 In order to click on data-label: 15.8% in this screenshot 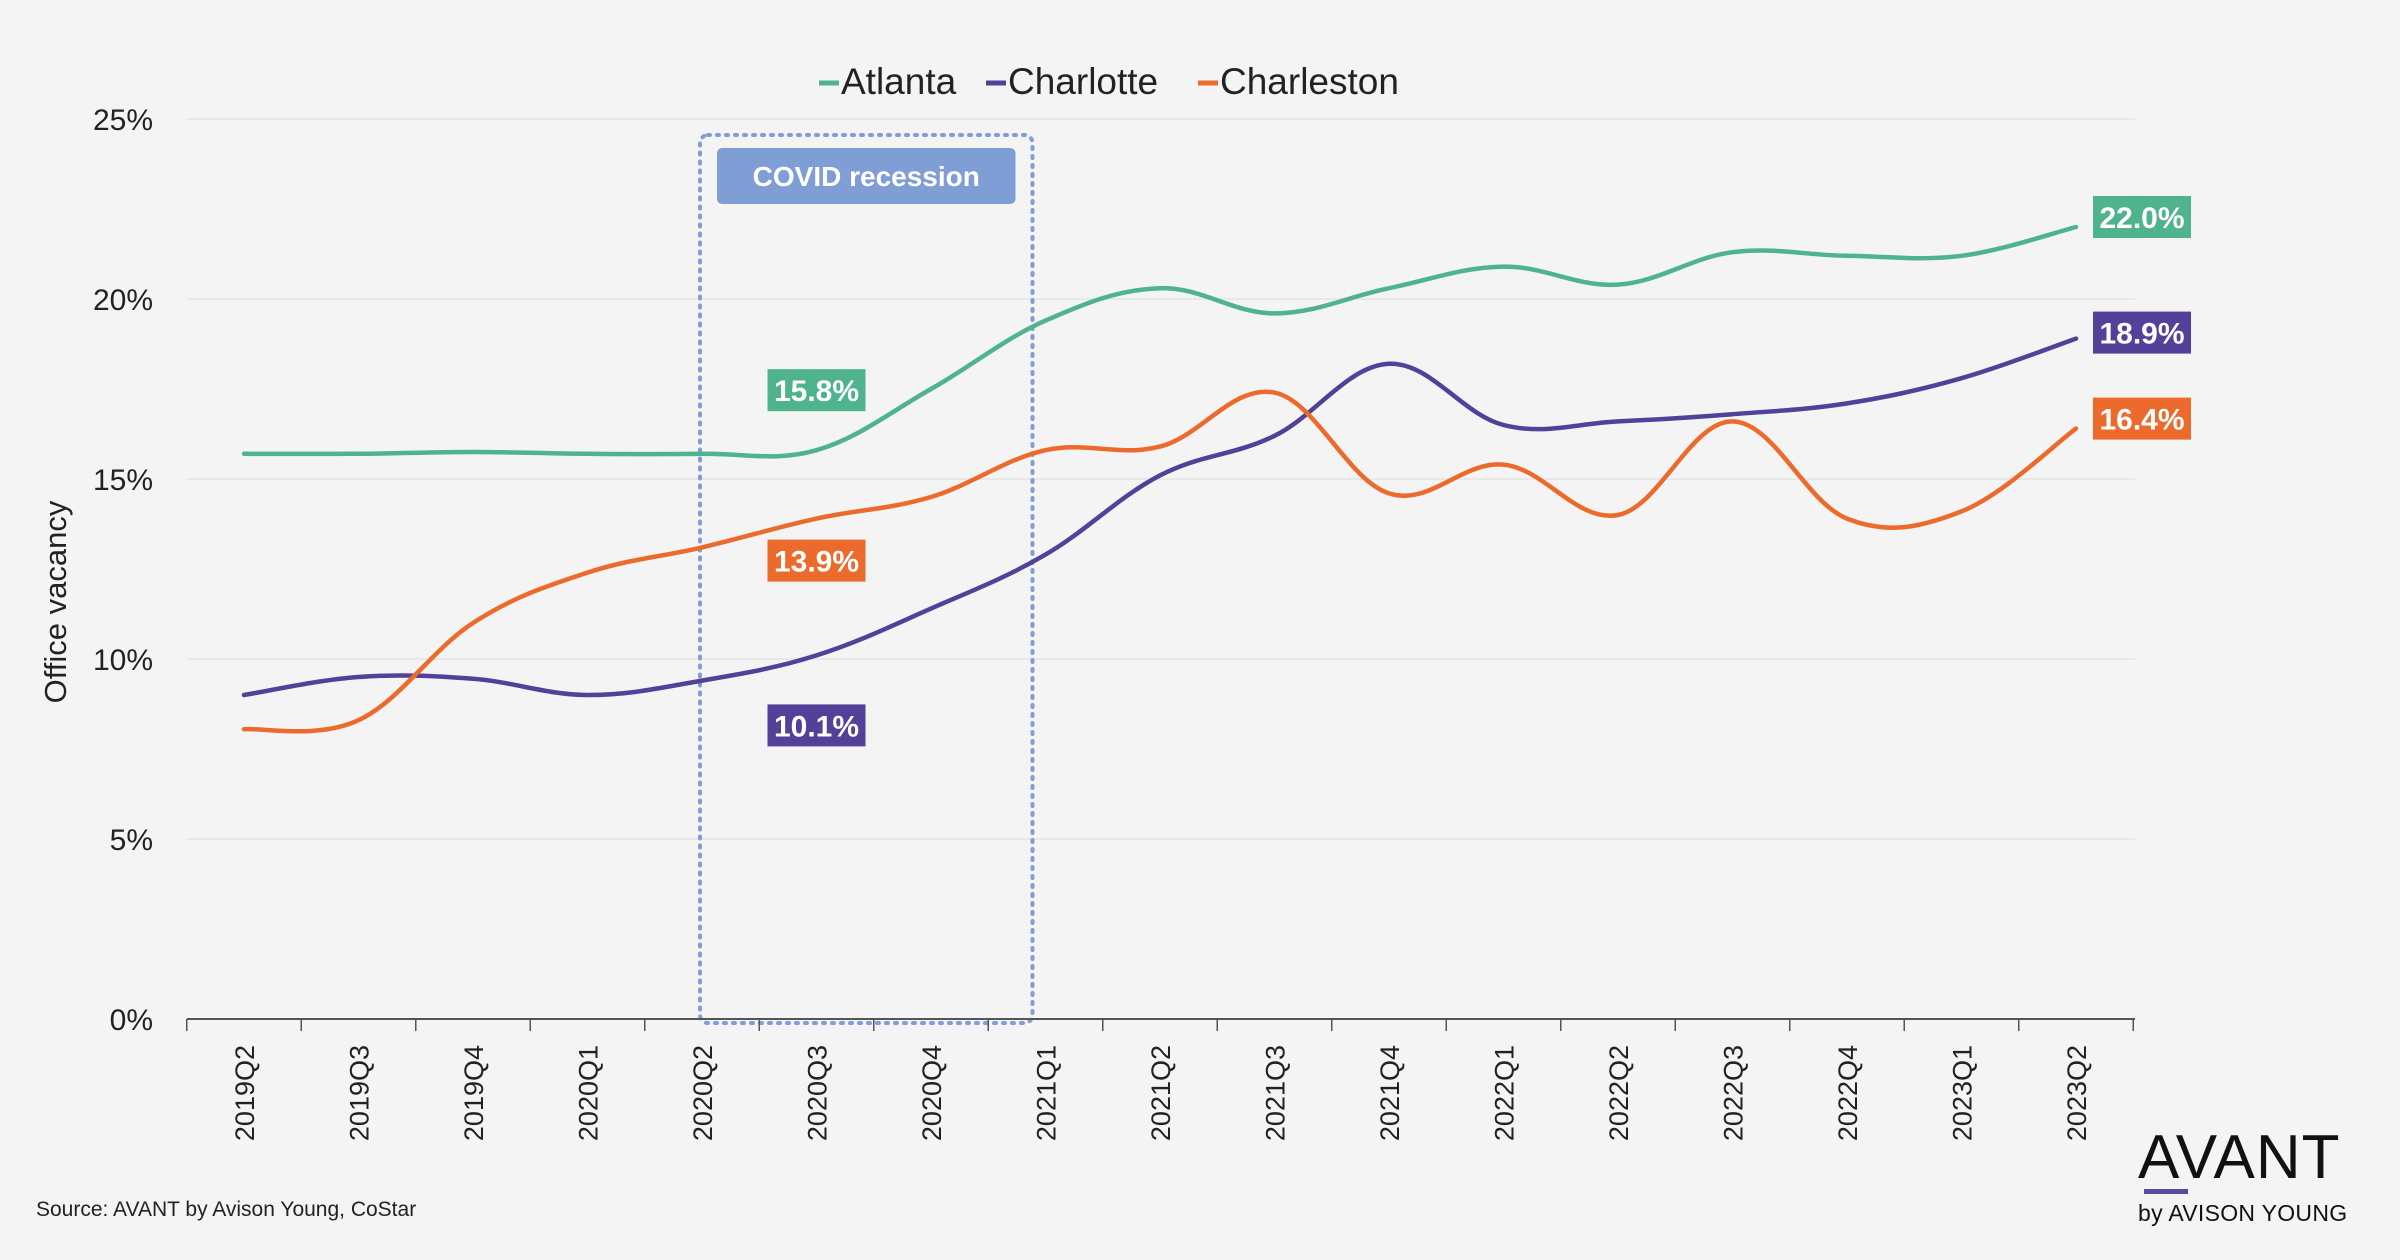, I will do `click(816, 391)`.